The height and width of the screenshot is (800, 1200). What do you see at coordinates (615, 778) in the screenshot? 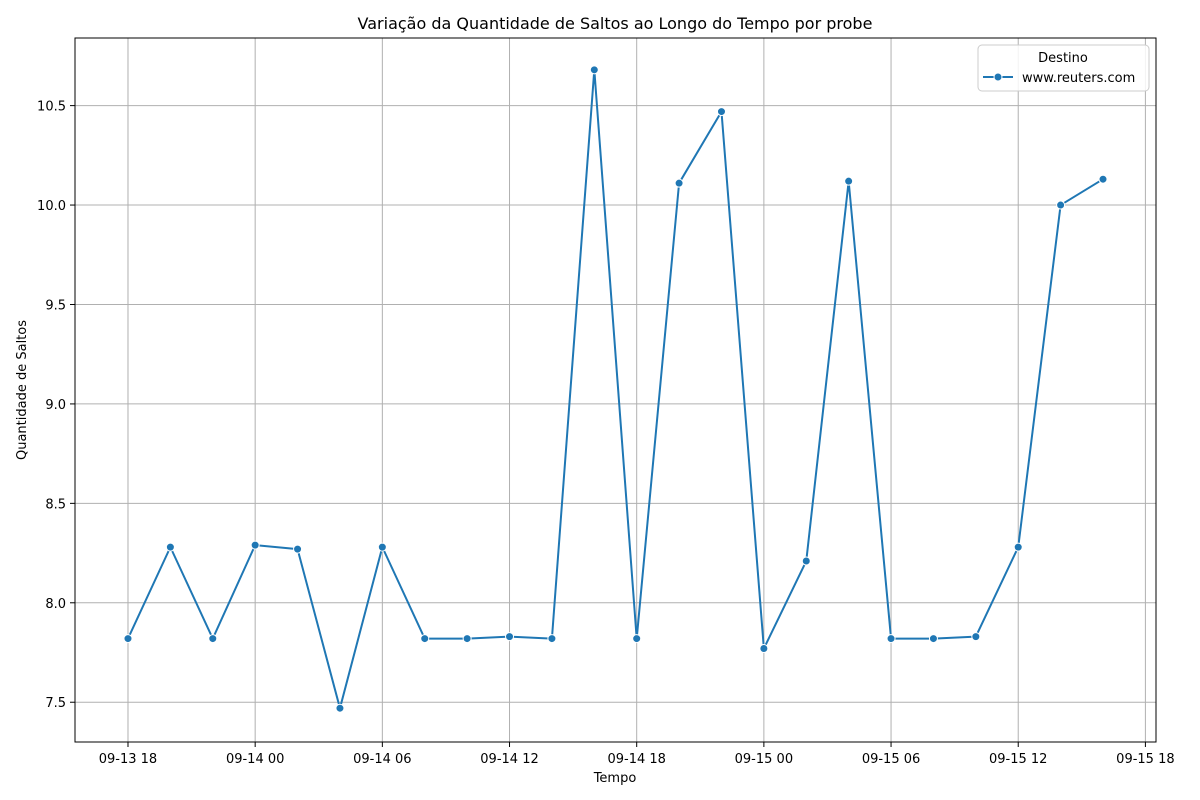
I see `x-axis-label: Tempo` at bounding box center [615, 778].